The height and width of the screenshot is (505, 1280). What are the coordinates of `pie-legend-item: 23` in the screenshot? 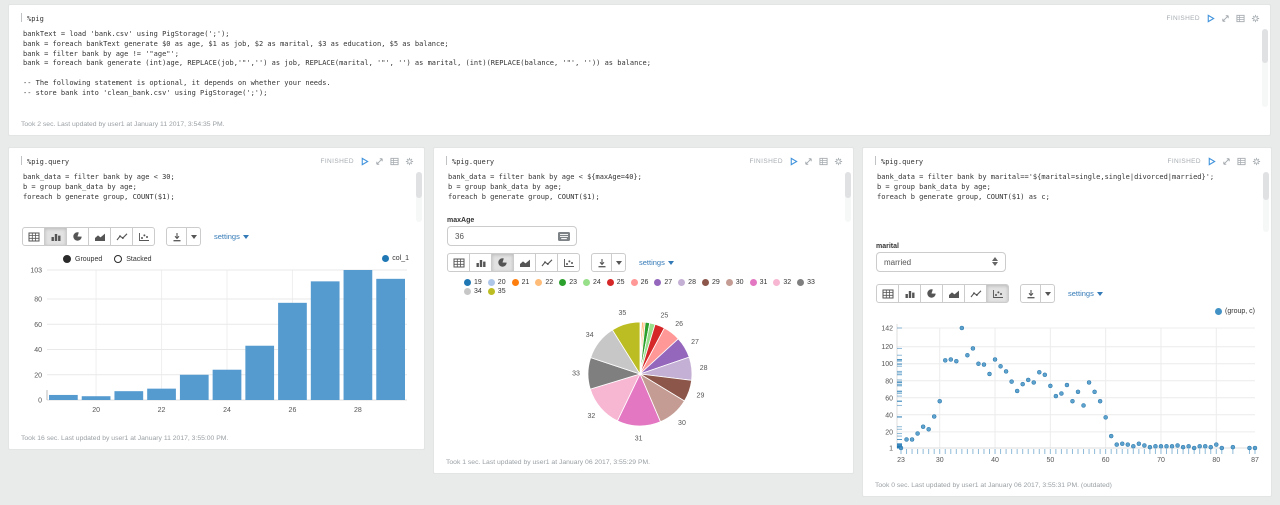 It's located at (568, 282).